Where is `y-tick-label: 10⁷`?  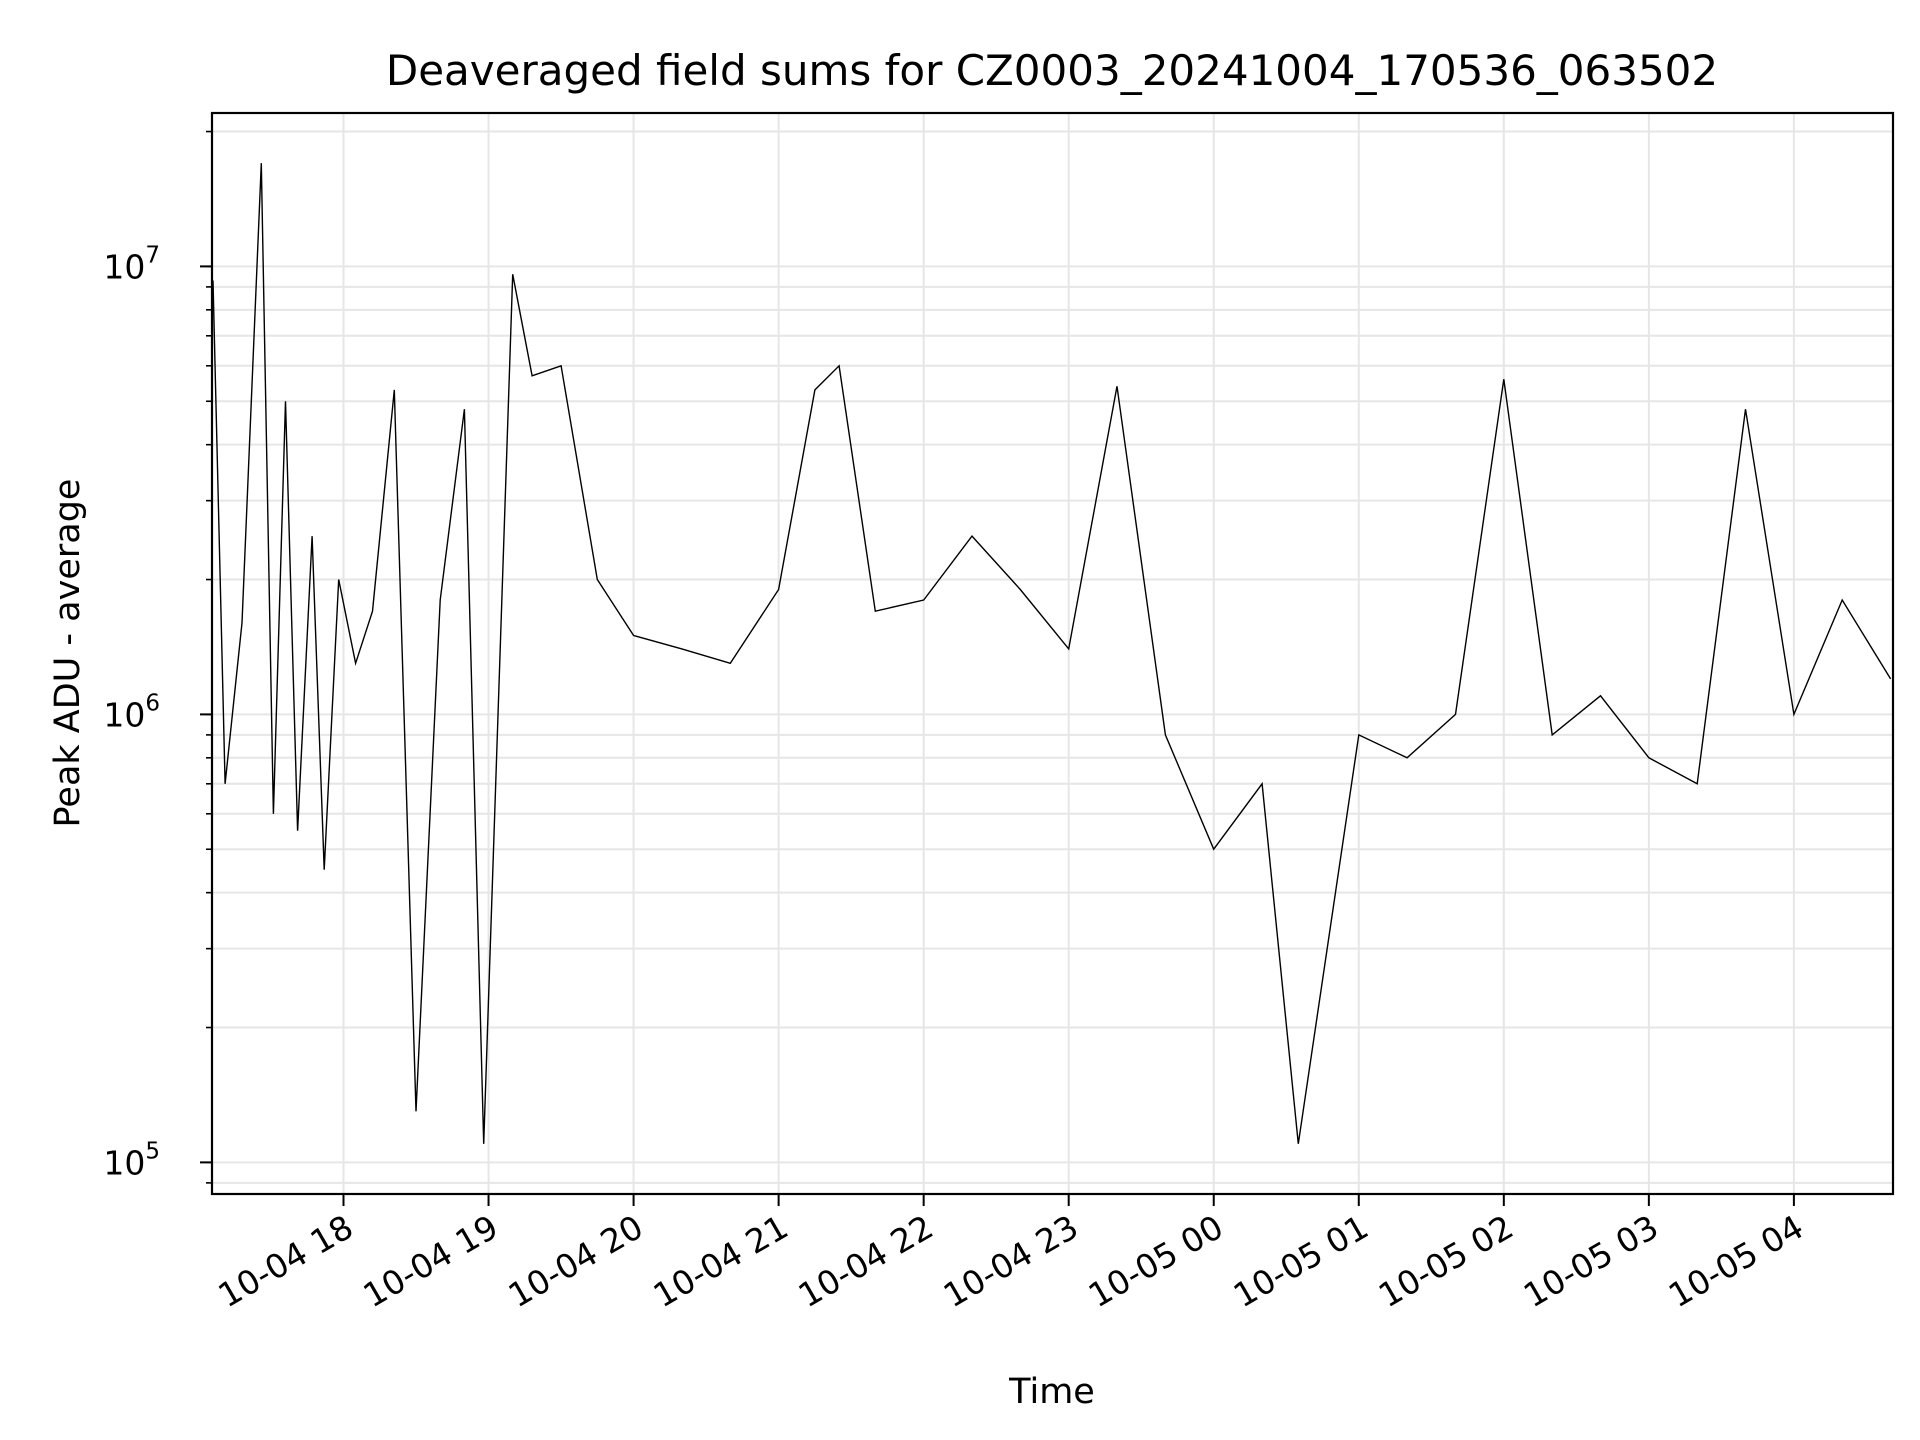 y-tick-label: 10⁷ is located at coordinates (131, 264).